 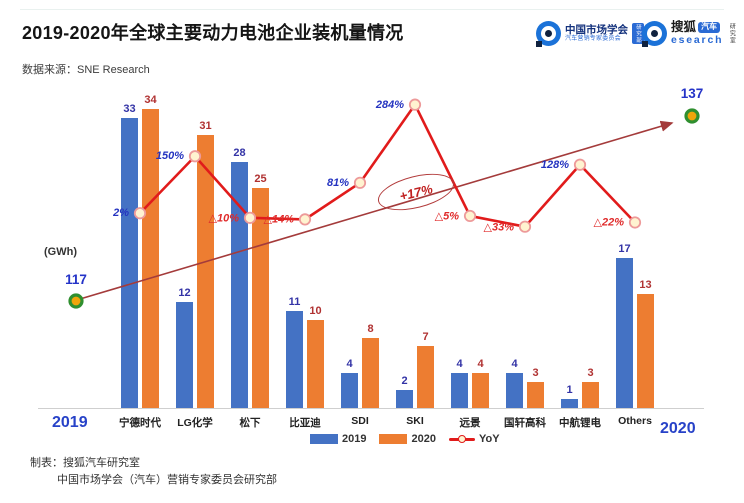 I want to click on yoy-label: 284%, so click(x=389, y=104).